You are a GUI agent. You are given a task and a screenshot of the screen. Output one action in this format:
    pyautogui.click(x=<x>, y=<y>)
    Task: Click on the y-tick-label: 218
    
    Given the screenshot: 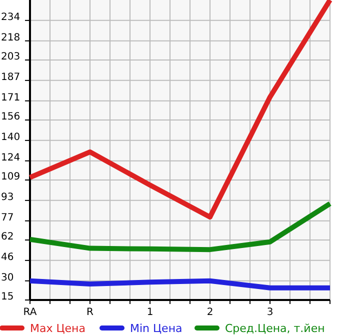 What is the action you would take?
    pyautogui.click(x=10, y=38)
    